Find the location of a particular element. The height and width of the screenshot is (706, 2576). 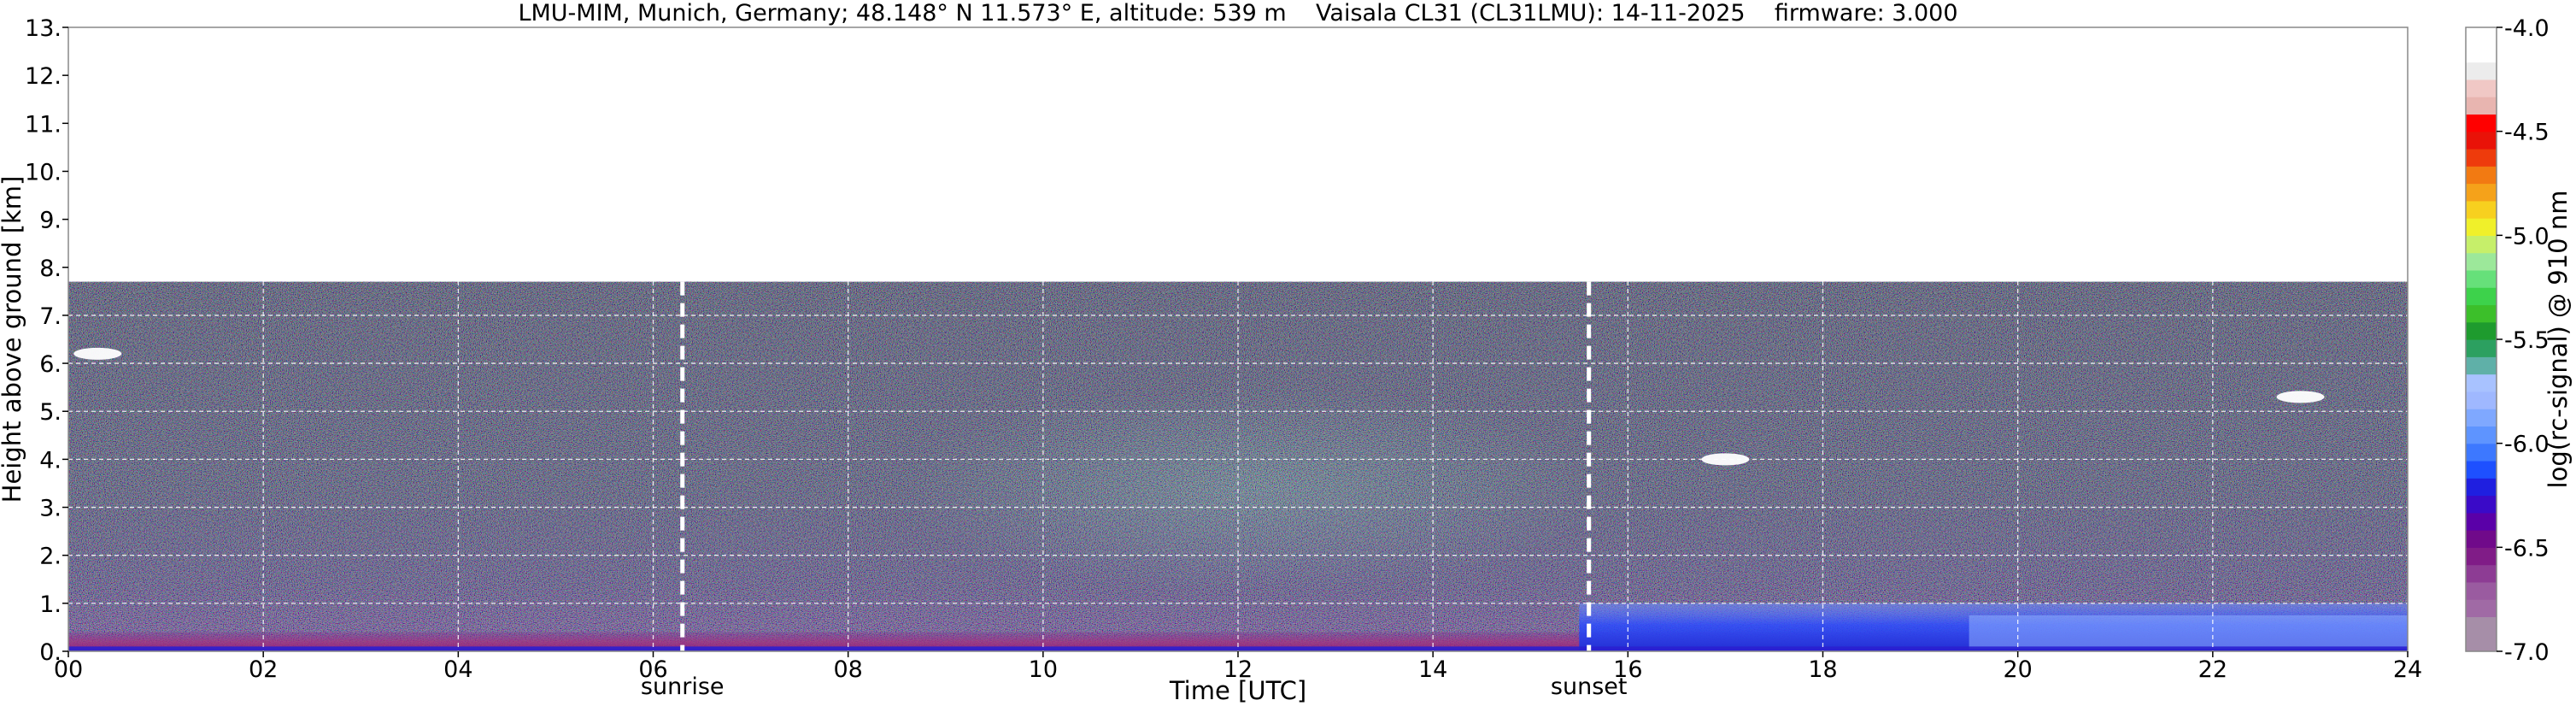

y-tick-label: 2. is located at coordinates (50, 557).